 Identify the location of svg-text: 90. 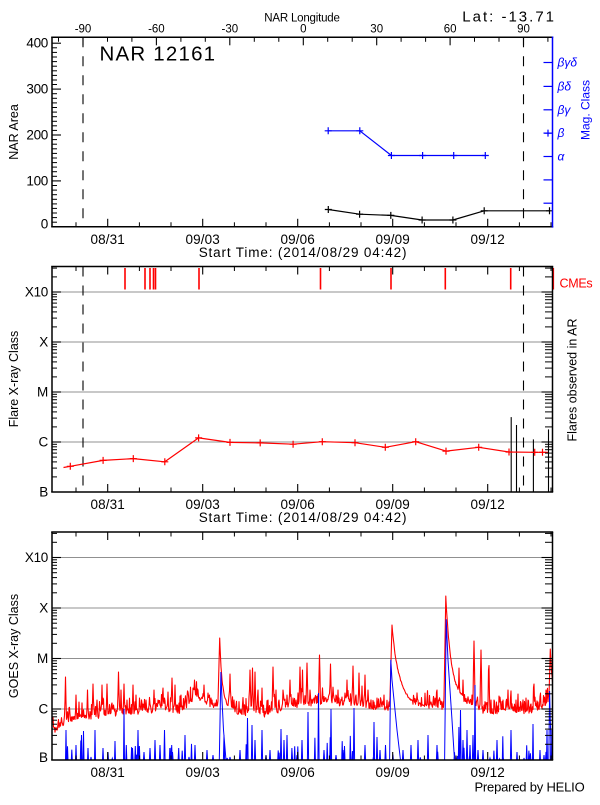
(523, 30).